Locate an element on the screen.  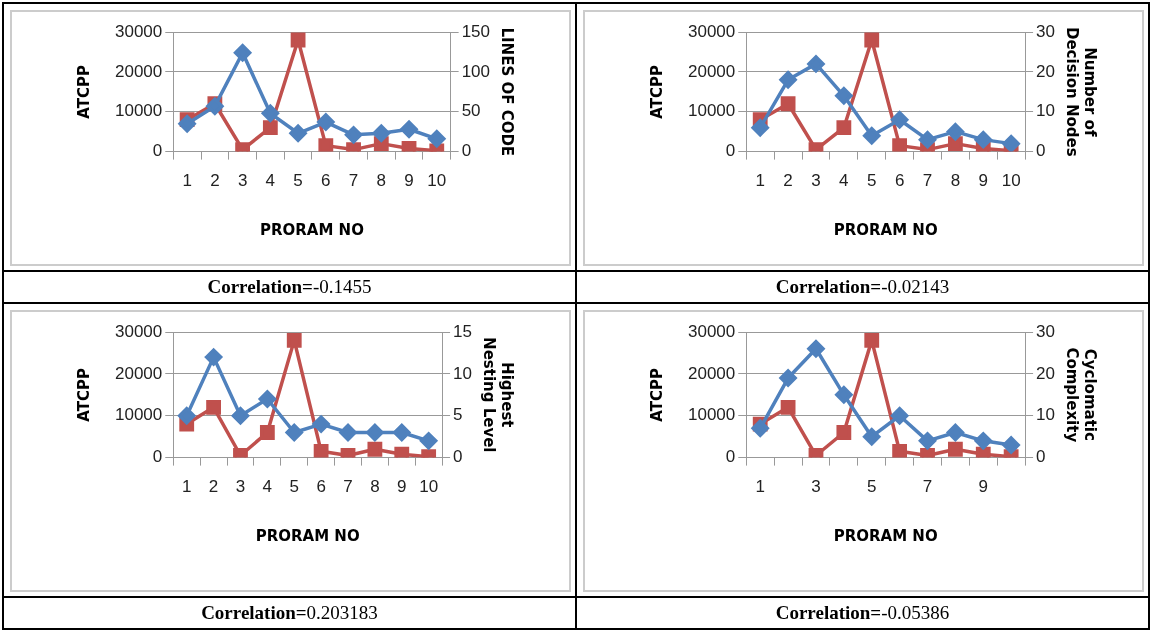
y2-tick-label: 100 is located at coordinates (476, 71).